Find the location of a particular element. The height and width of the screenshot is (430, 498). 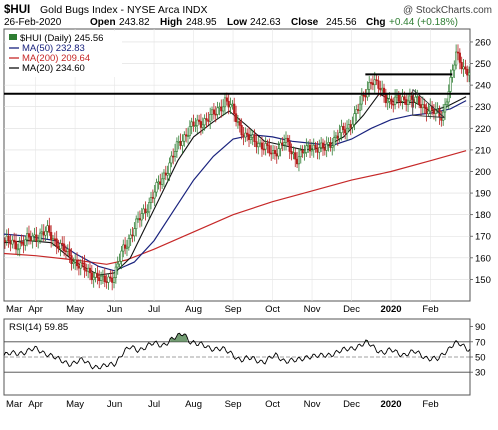

rsi-x-tick-label: Sep is located at coordinates (233, 404).